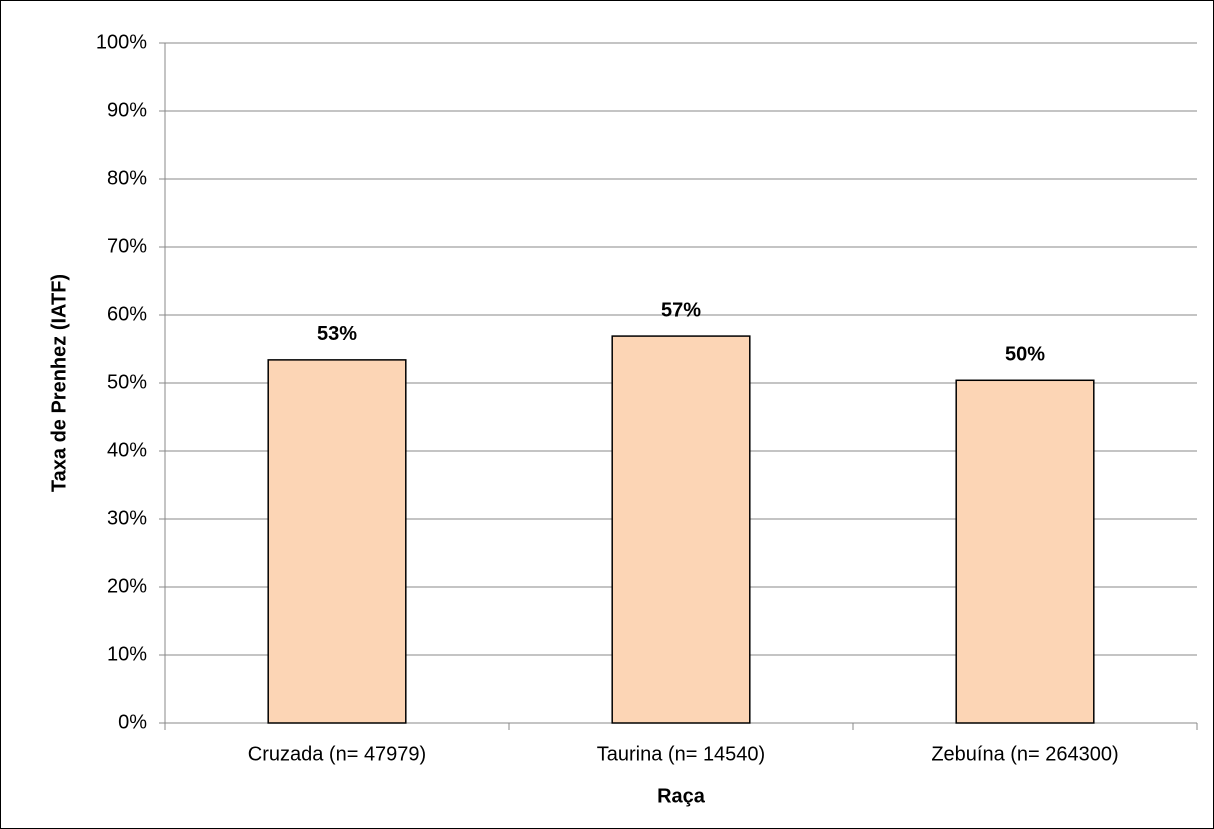 The width and height of the screenshot is (1214, 829). What do you see at coordinates (127, 450) in the screenshot?
I see `y-tick-label: 40%` at bounding box center [127, 450].